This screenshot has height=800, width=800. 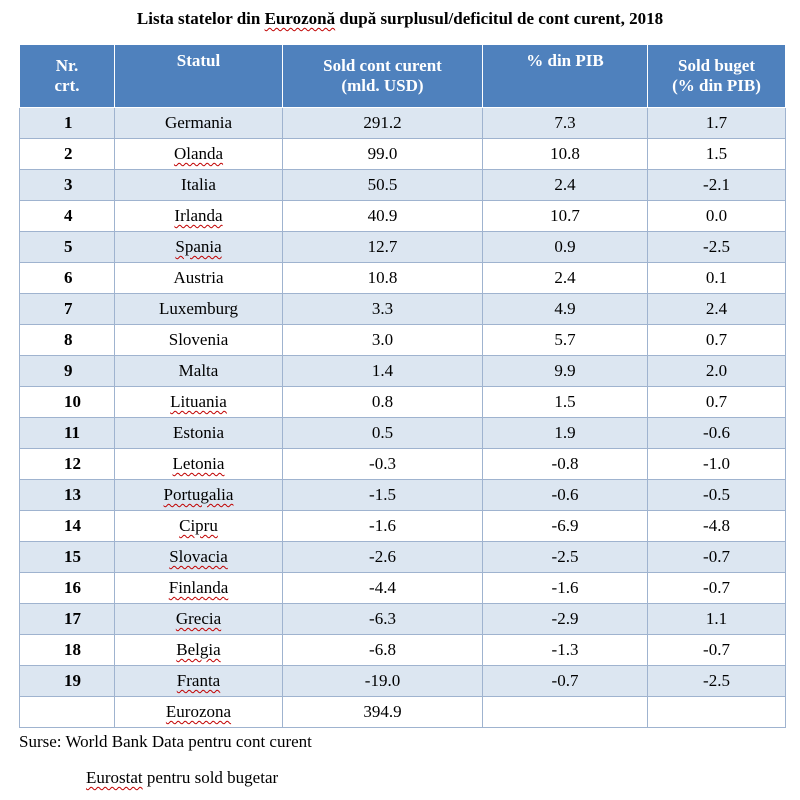 What do you see at coordinates (67, 712) in the screenshot?
I see `cell-nr` at bounding box center [67, 712].